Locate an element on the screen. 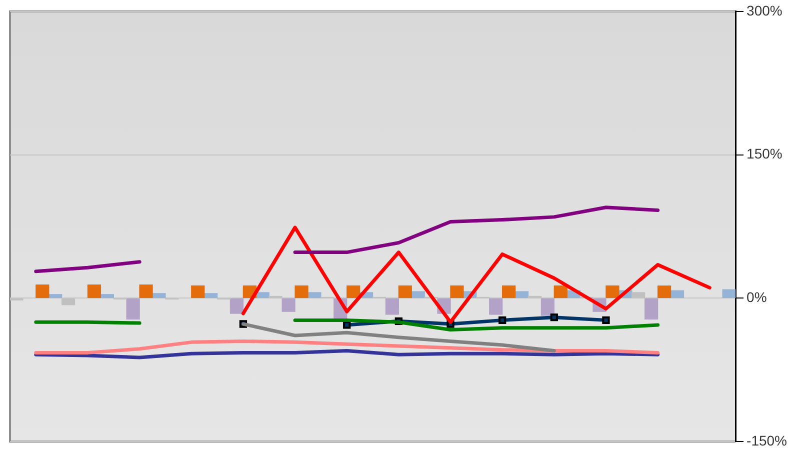 This screenshot has width=794, height=453. y-tick-label: 0% is located at coordinates (756, 297).